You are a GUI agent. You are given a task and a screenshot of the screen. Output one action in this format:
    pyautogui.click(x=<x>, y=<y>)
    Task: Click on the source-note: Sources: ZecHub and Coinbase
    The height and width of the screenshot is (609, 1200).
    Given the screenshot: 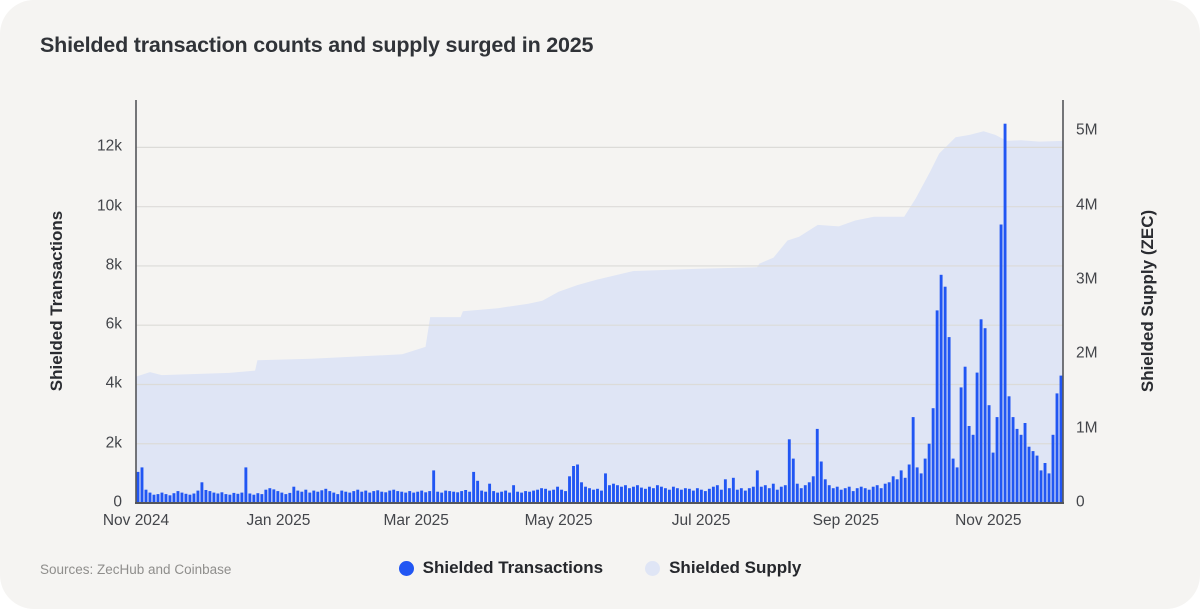 What is the action you would take?
    pyautogui.click(x=136, y=569)
    